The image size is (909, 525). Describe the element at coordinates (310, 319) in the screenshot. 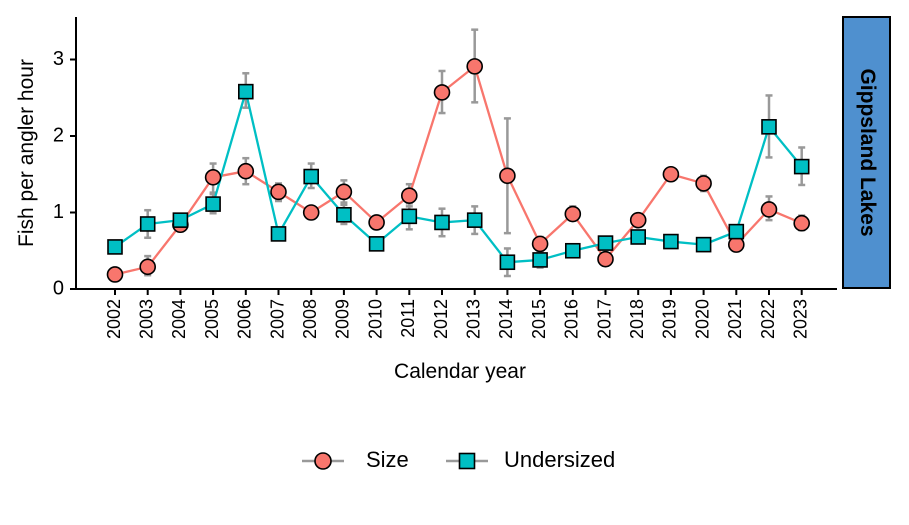

I see `x-tick-label: 2008` at that location.